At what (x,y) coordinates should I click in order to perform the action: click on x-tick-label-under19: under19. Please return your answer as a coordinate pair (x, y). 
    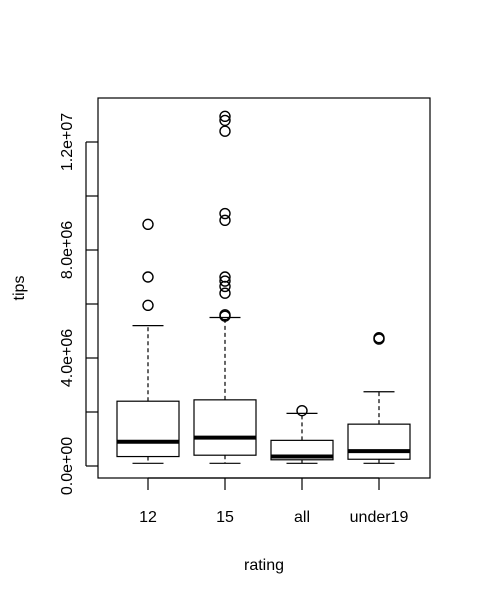
    Looking at the image, I should click on (379, 517).